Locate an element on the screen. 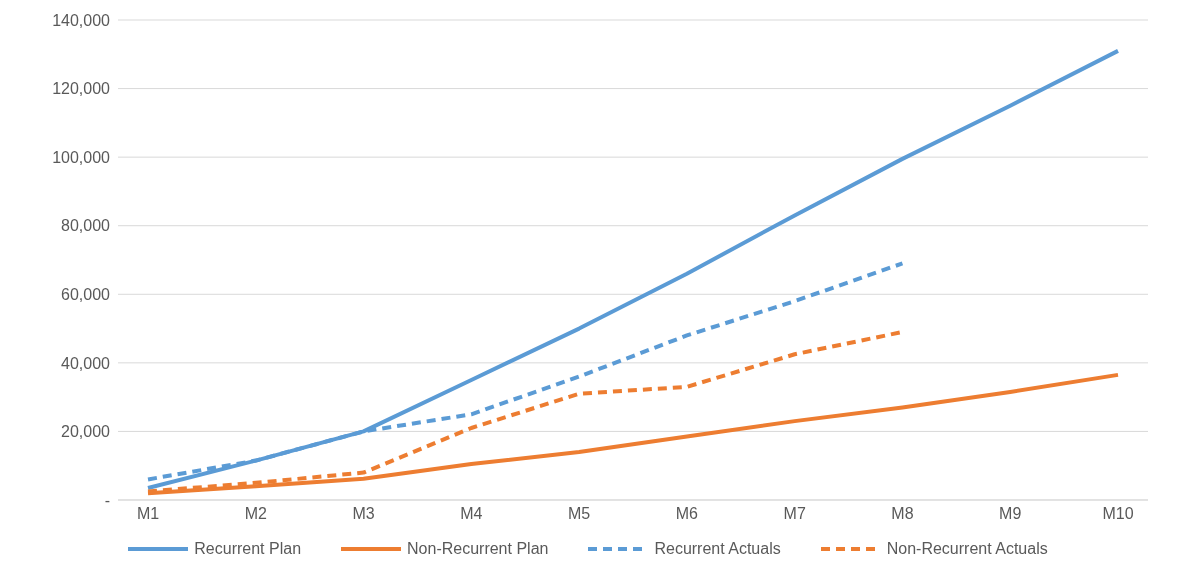 The height and width of the screenshot is (576, 1201). y-tick-label: 80,000 is located at coordinates (86, 226).